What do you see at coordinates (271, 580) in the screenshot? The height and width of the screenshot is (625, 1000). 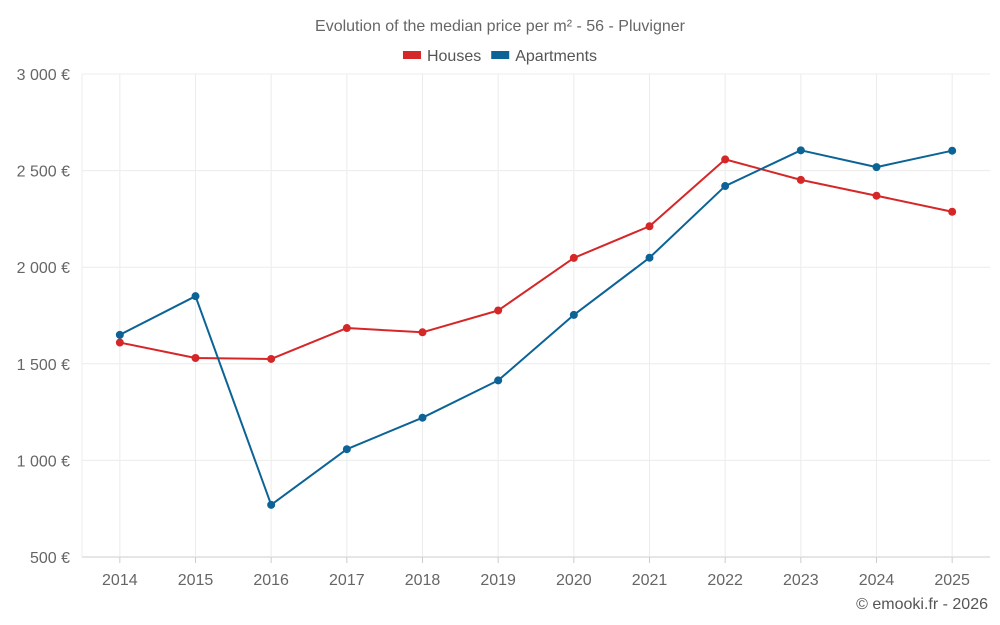 I see `x-tick-label: 2016` at bounding box center [271, 580].